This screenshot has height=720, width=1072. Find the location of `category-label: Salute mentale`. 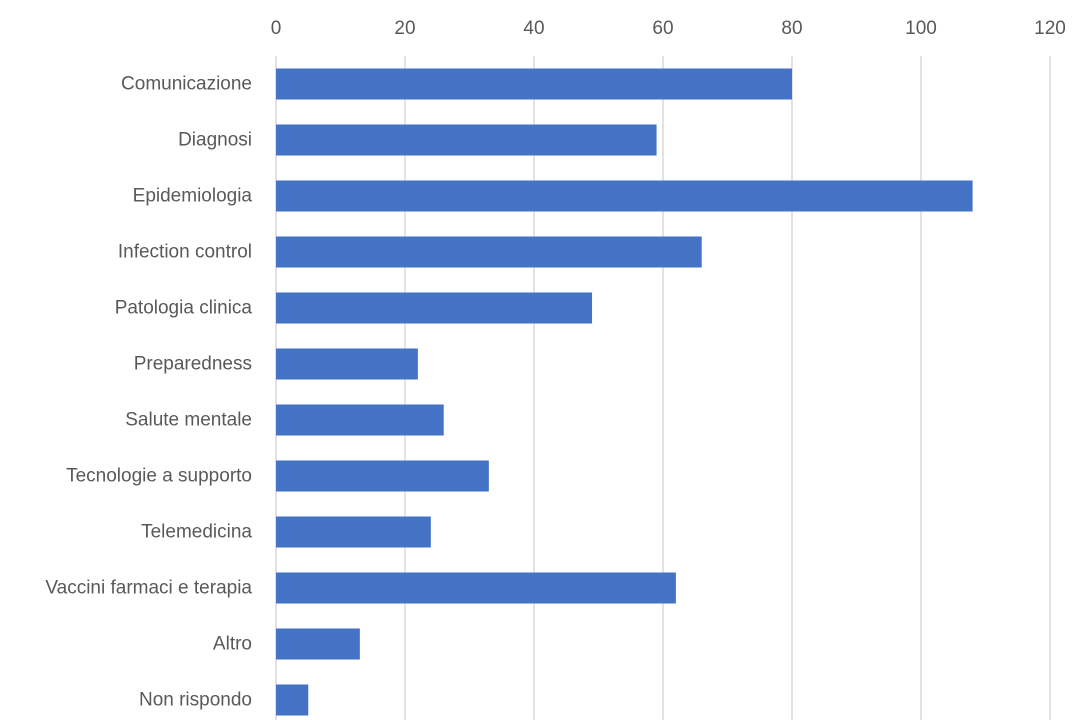

category-label: Salute mentale is located at coordinates (188, 420).